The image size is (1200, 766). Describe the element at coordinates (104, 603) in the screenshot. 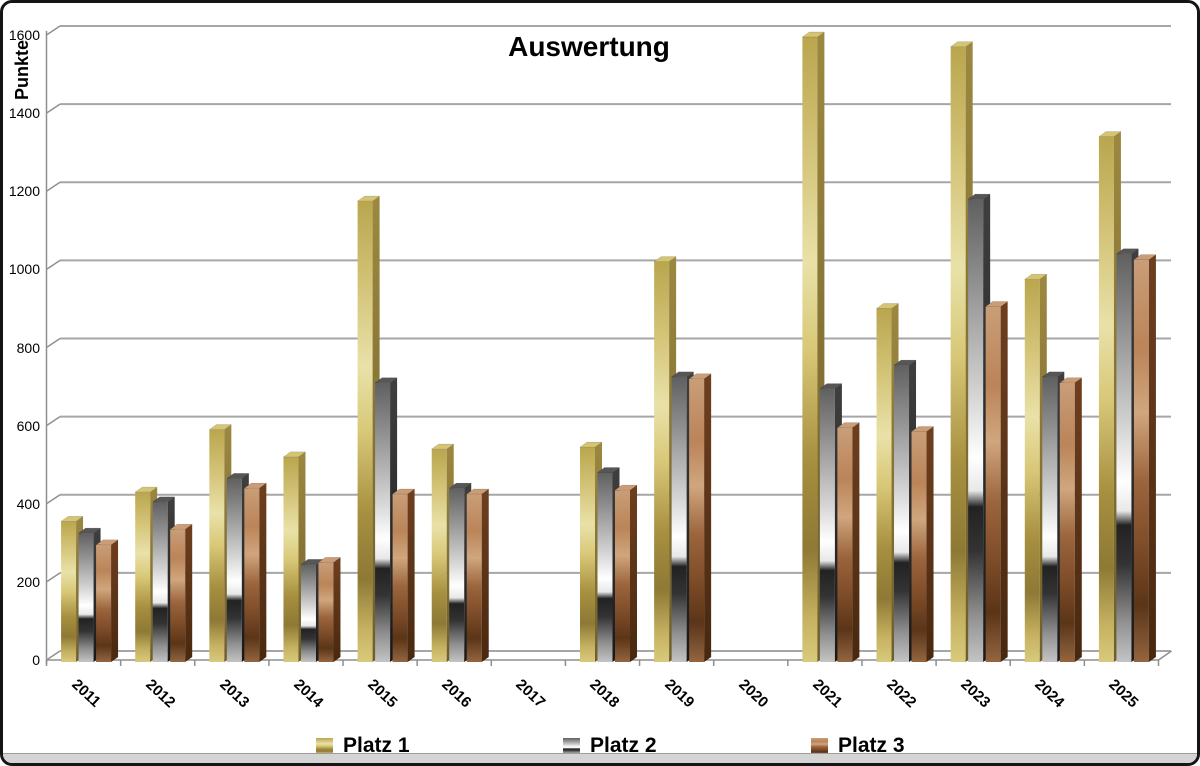

I see `bar-2011-platz-3-front` at that location.